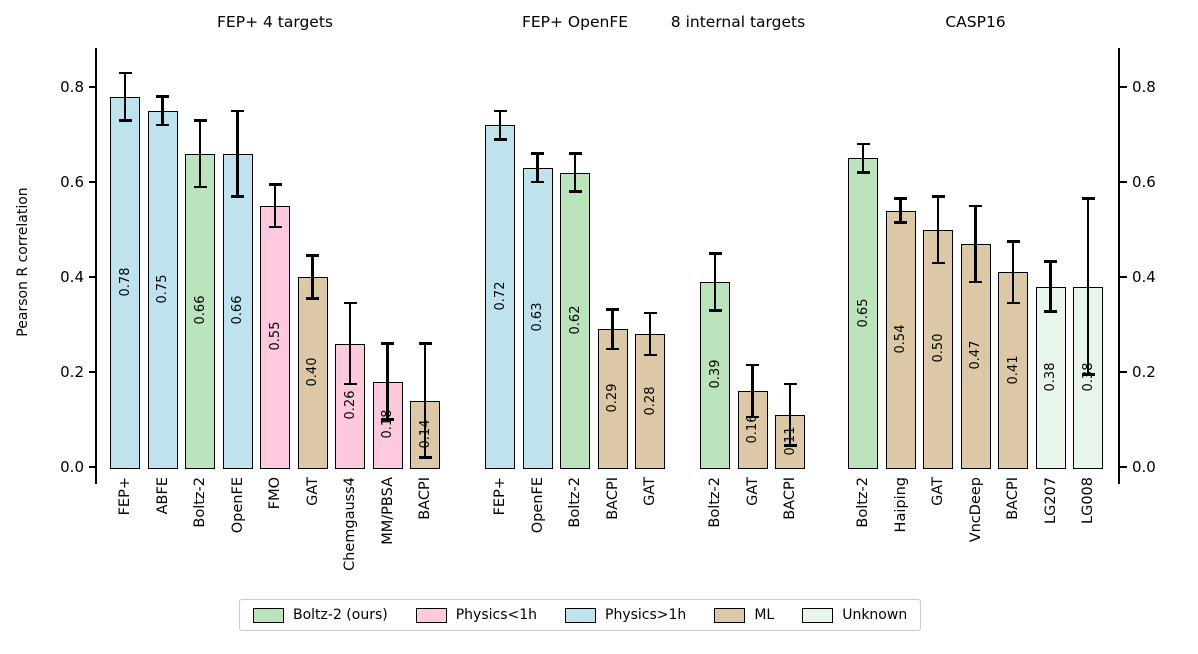 The height and width of the screenshot is (654, 1198). I want to click on x-tick-label: MM/PBSA, so click(387, 511).